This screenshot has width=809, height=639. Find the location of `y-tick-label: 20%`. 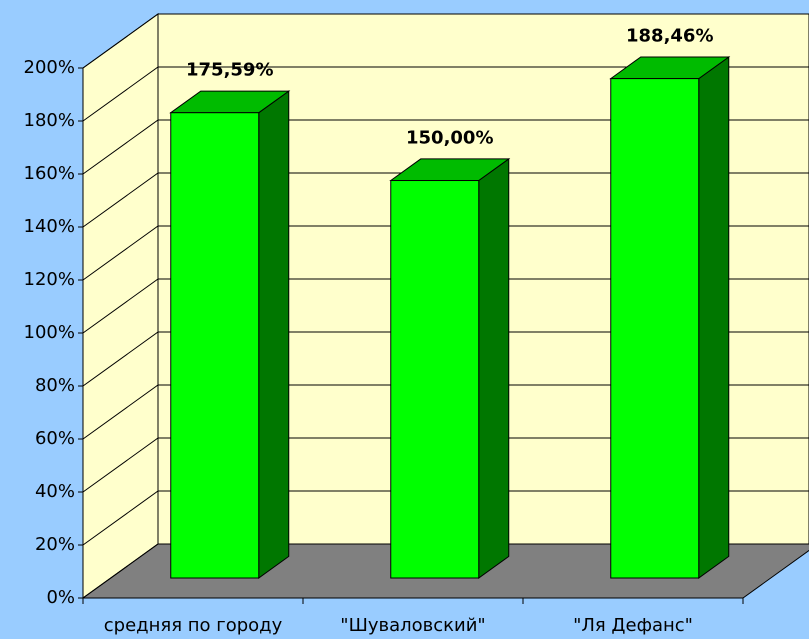

y-tick-label: 20% is located at coordinates (55, 544).